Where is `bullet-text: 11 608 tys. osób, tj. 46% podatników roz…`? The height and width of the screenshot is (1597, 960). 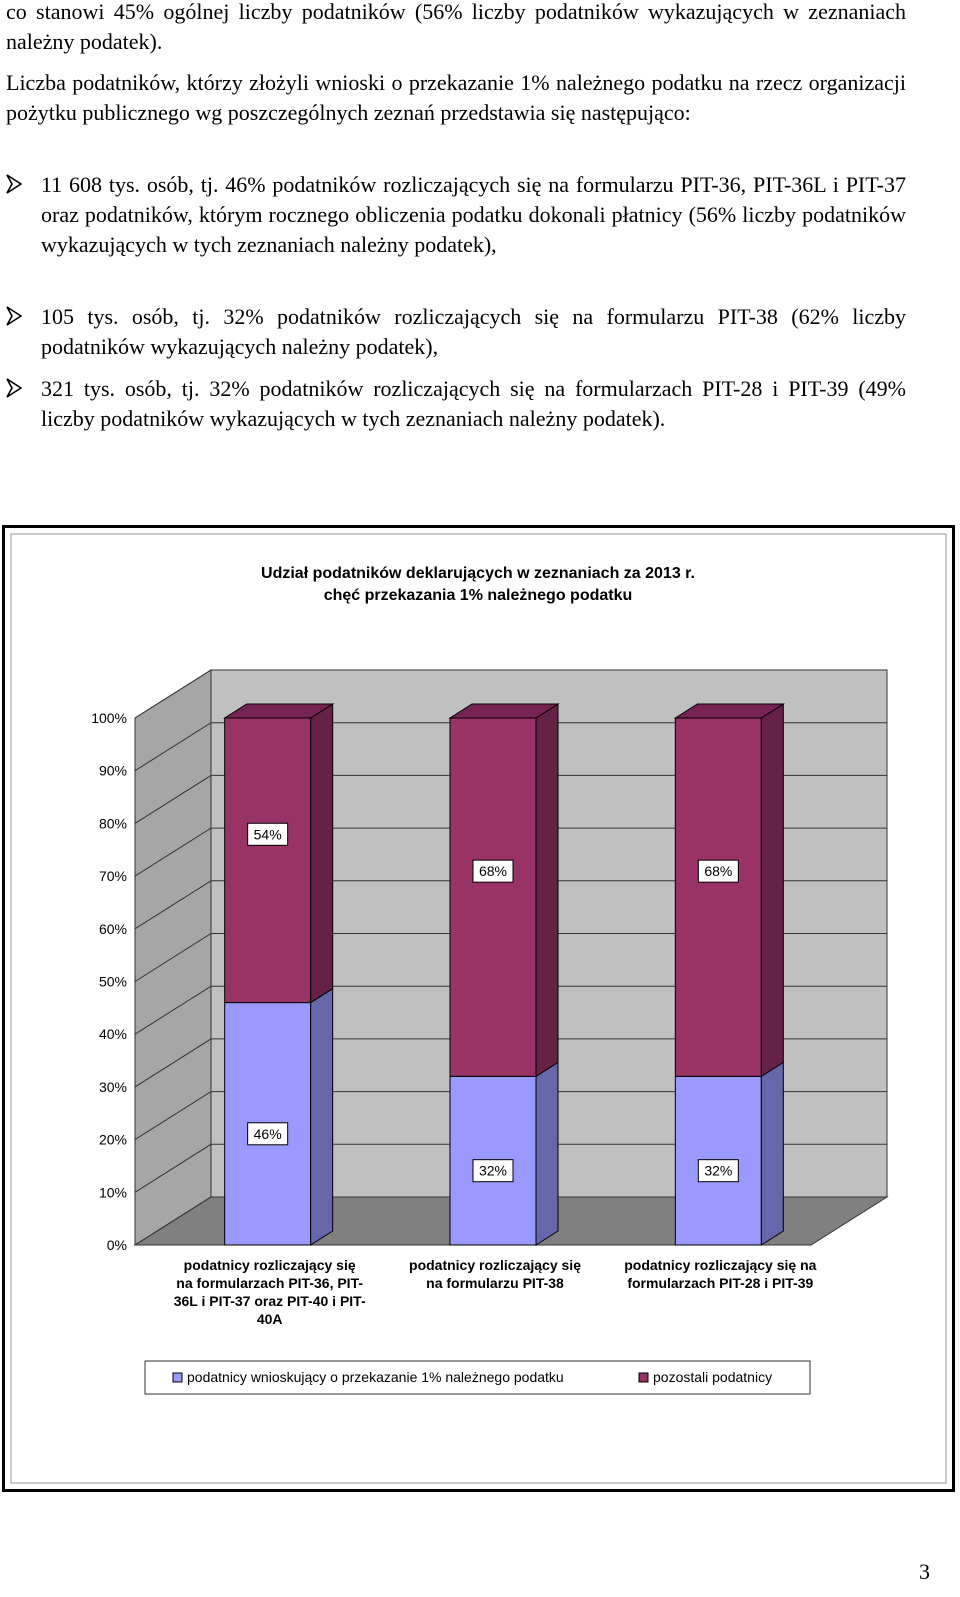
bullet-text: 11 608 tys. osób, tj. 46% podatników roz… is located at coordinates (473, 214).